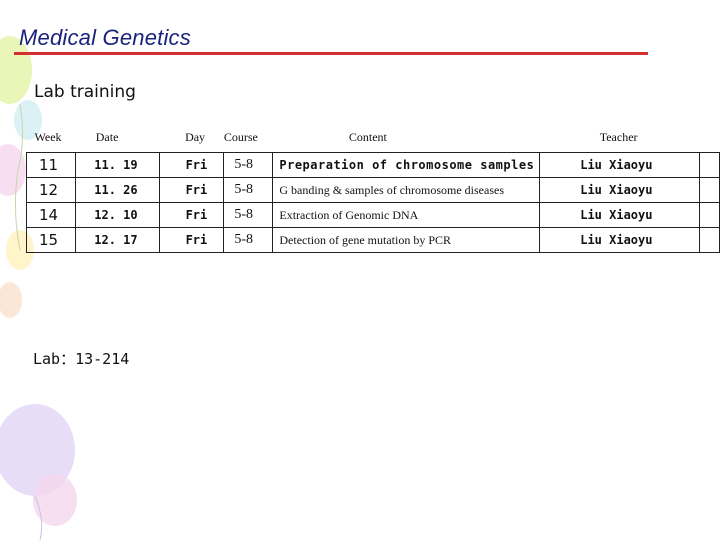  Describe the element at coordinates (117, 240) in the screenshot. I see `cell-date: 12. 17` at that location.